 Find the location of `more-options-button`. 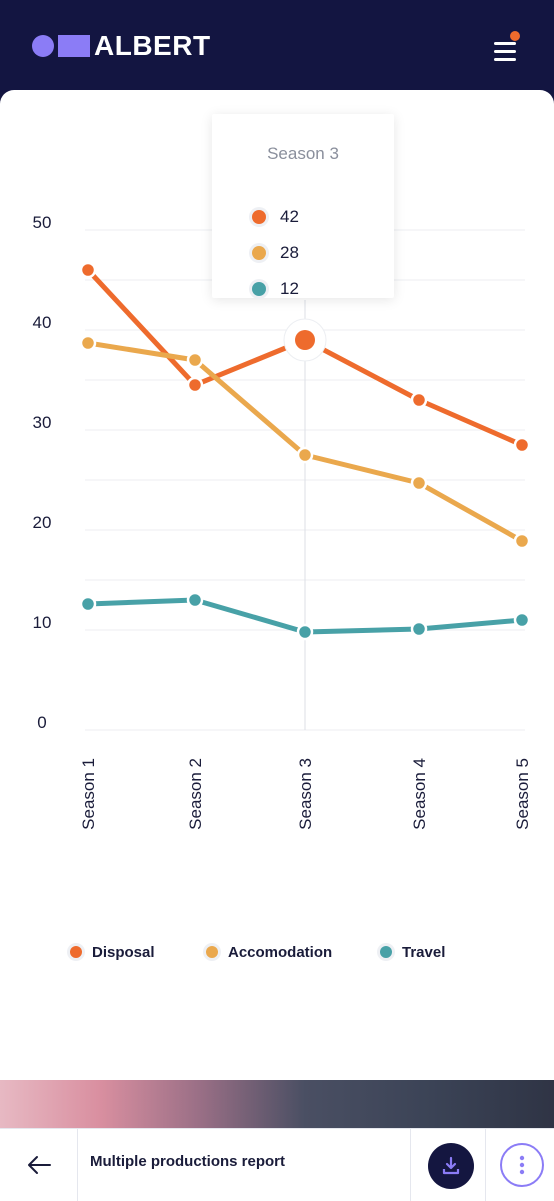

more-options-button is located at coordinates (522, 1165).